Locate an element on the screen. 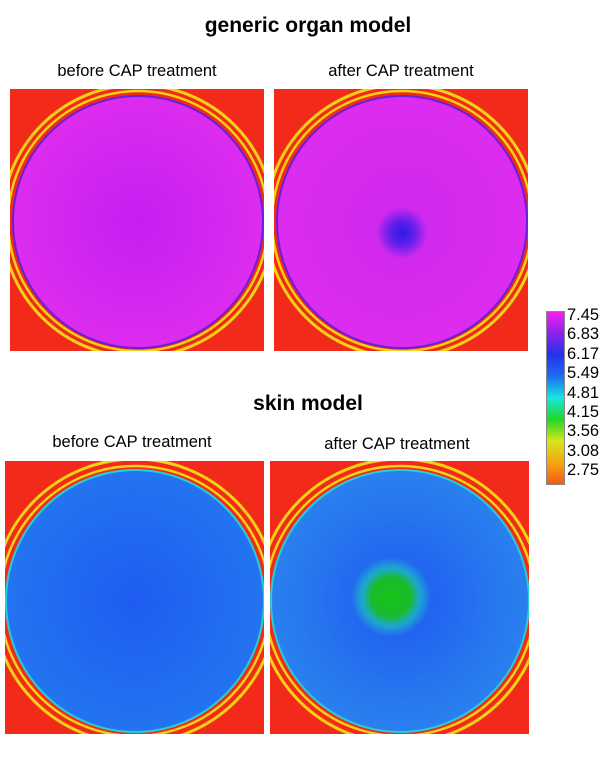  colorbar-tick: 6.83 is located at coordinates (583, 334).